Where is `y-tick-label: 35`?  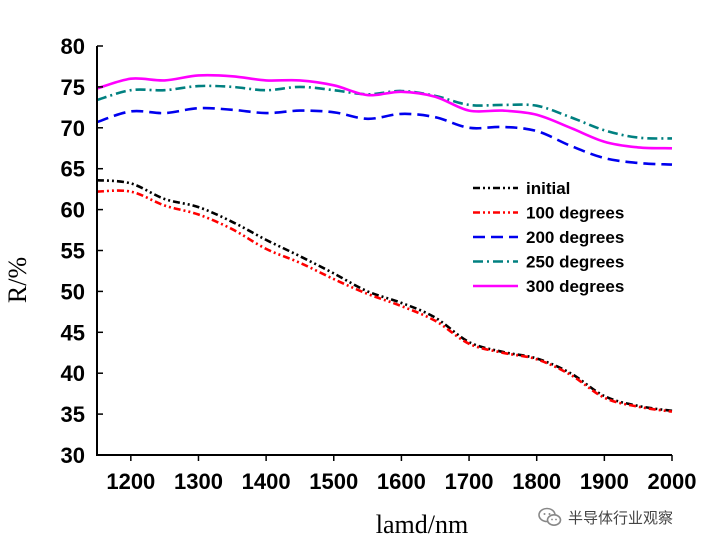
y-tick-label: 35 is located at coordinates (73, 414).